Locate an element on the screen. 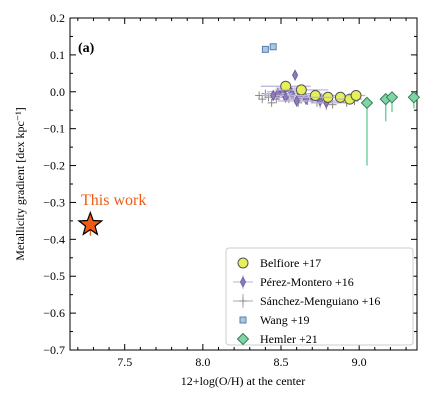  x-tick-label: 9.0 is located at coordinates (359, 362).